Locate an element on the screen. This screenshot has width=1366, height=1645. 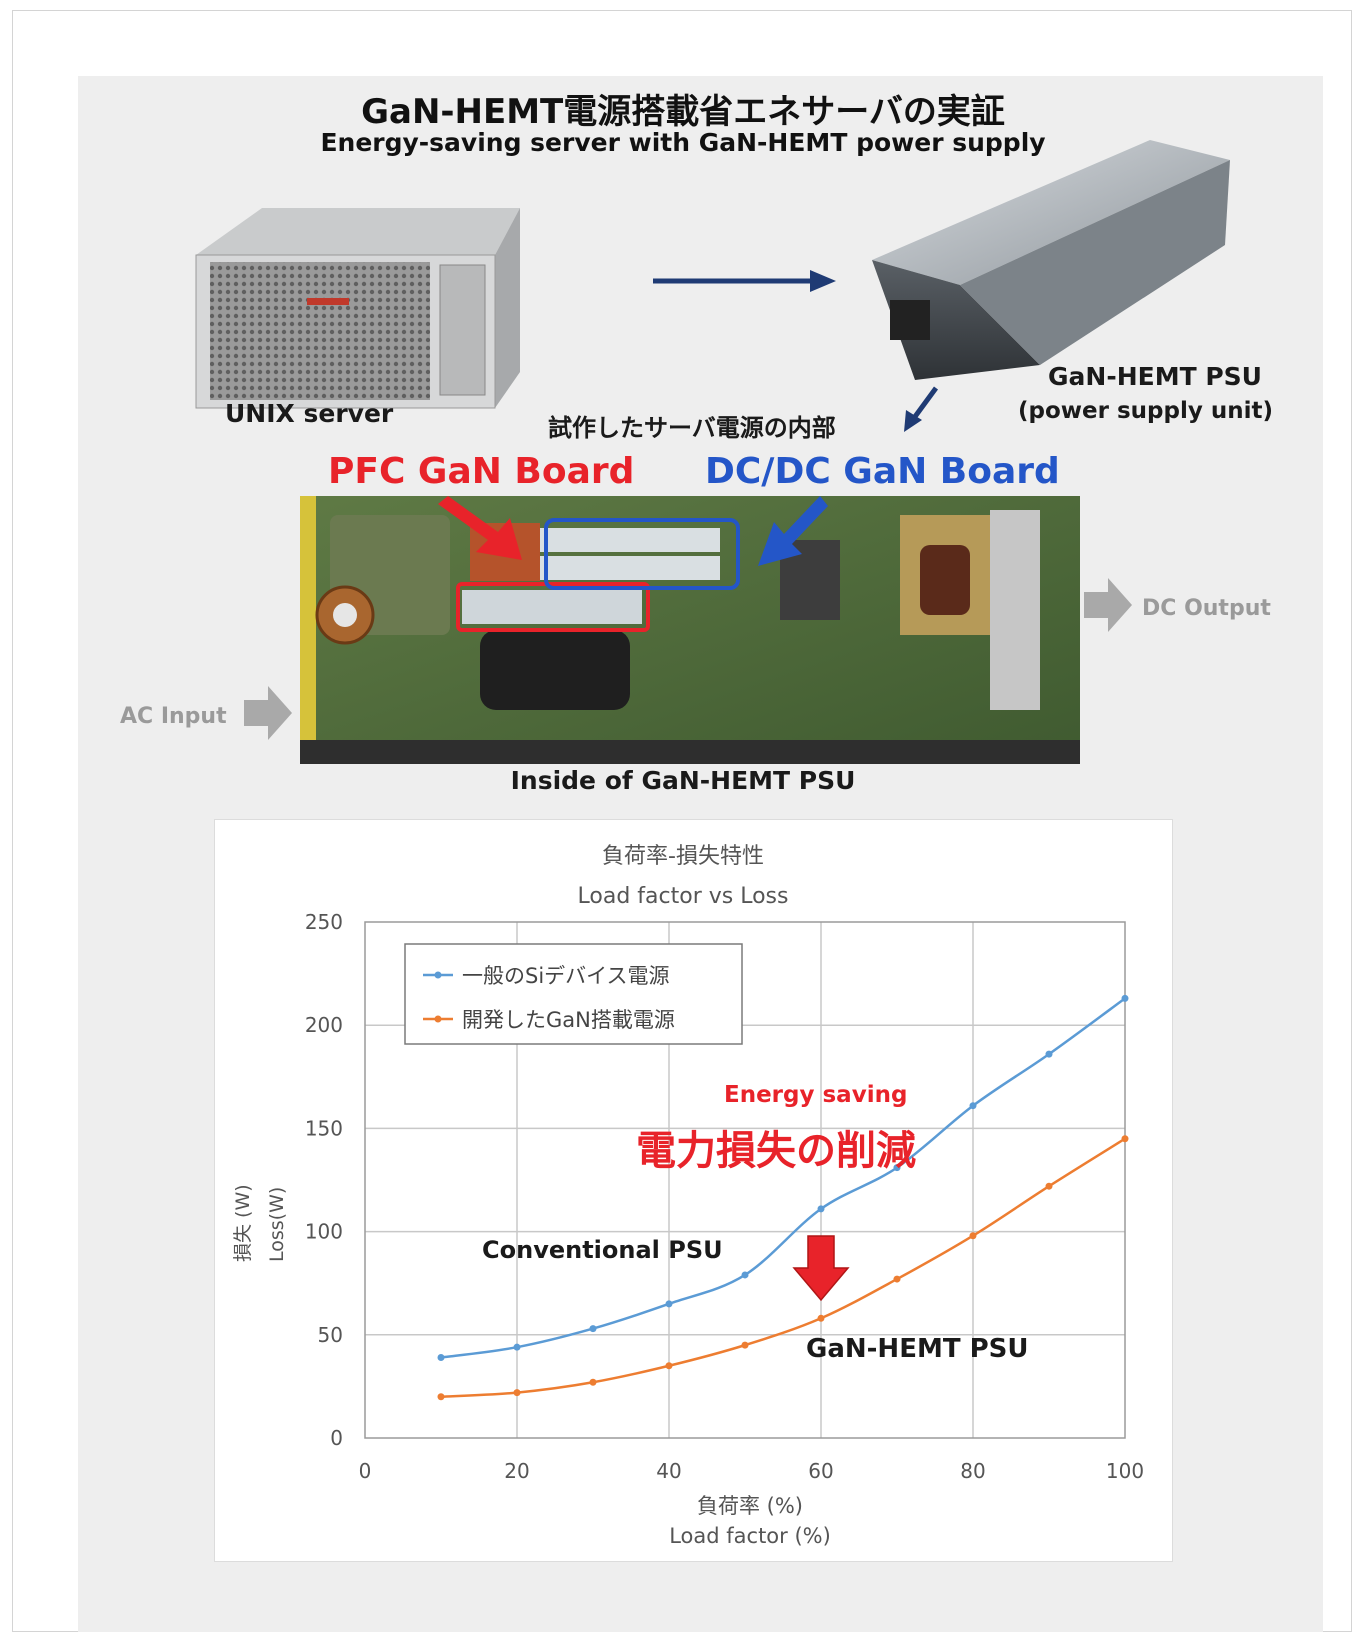
chart-title: 負荷率-損失特性 is located at coordinates (683, 856).